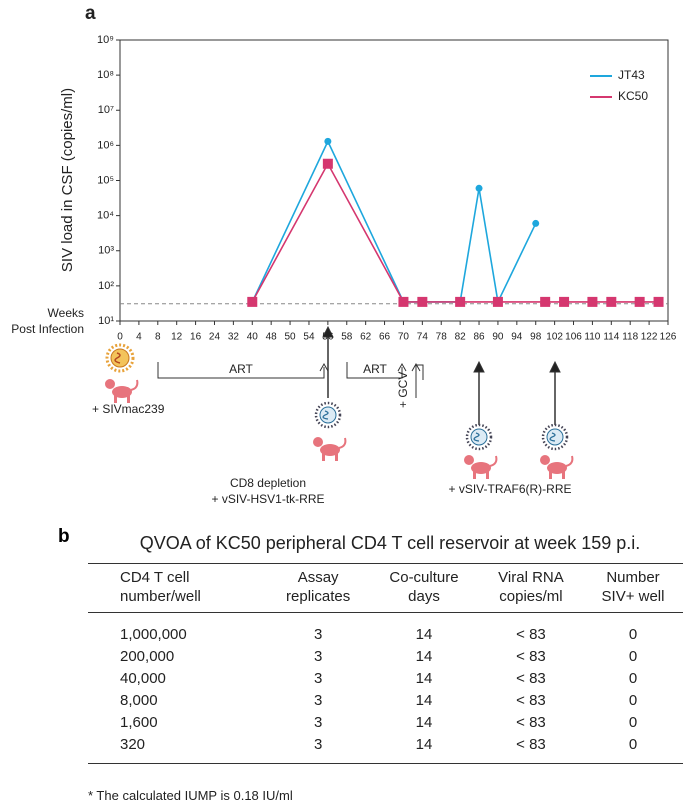  What do you see at coordinates (267, 499) in the screenshot?
I see `cd8-label: + vSIV-HSV1-tk-RRE` at bounding box center [267, 499].